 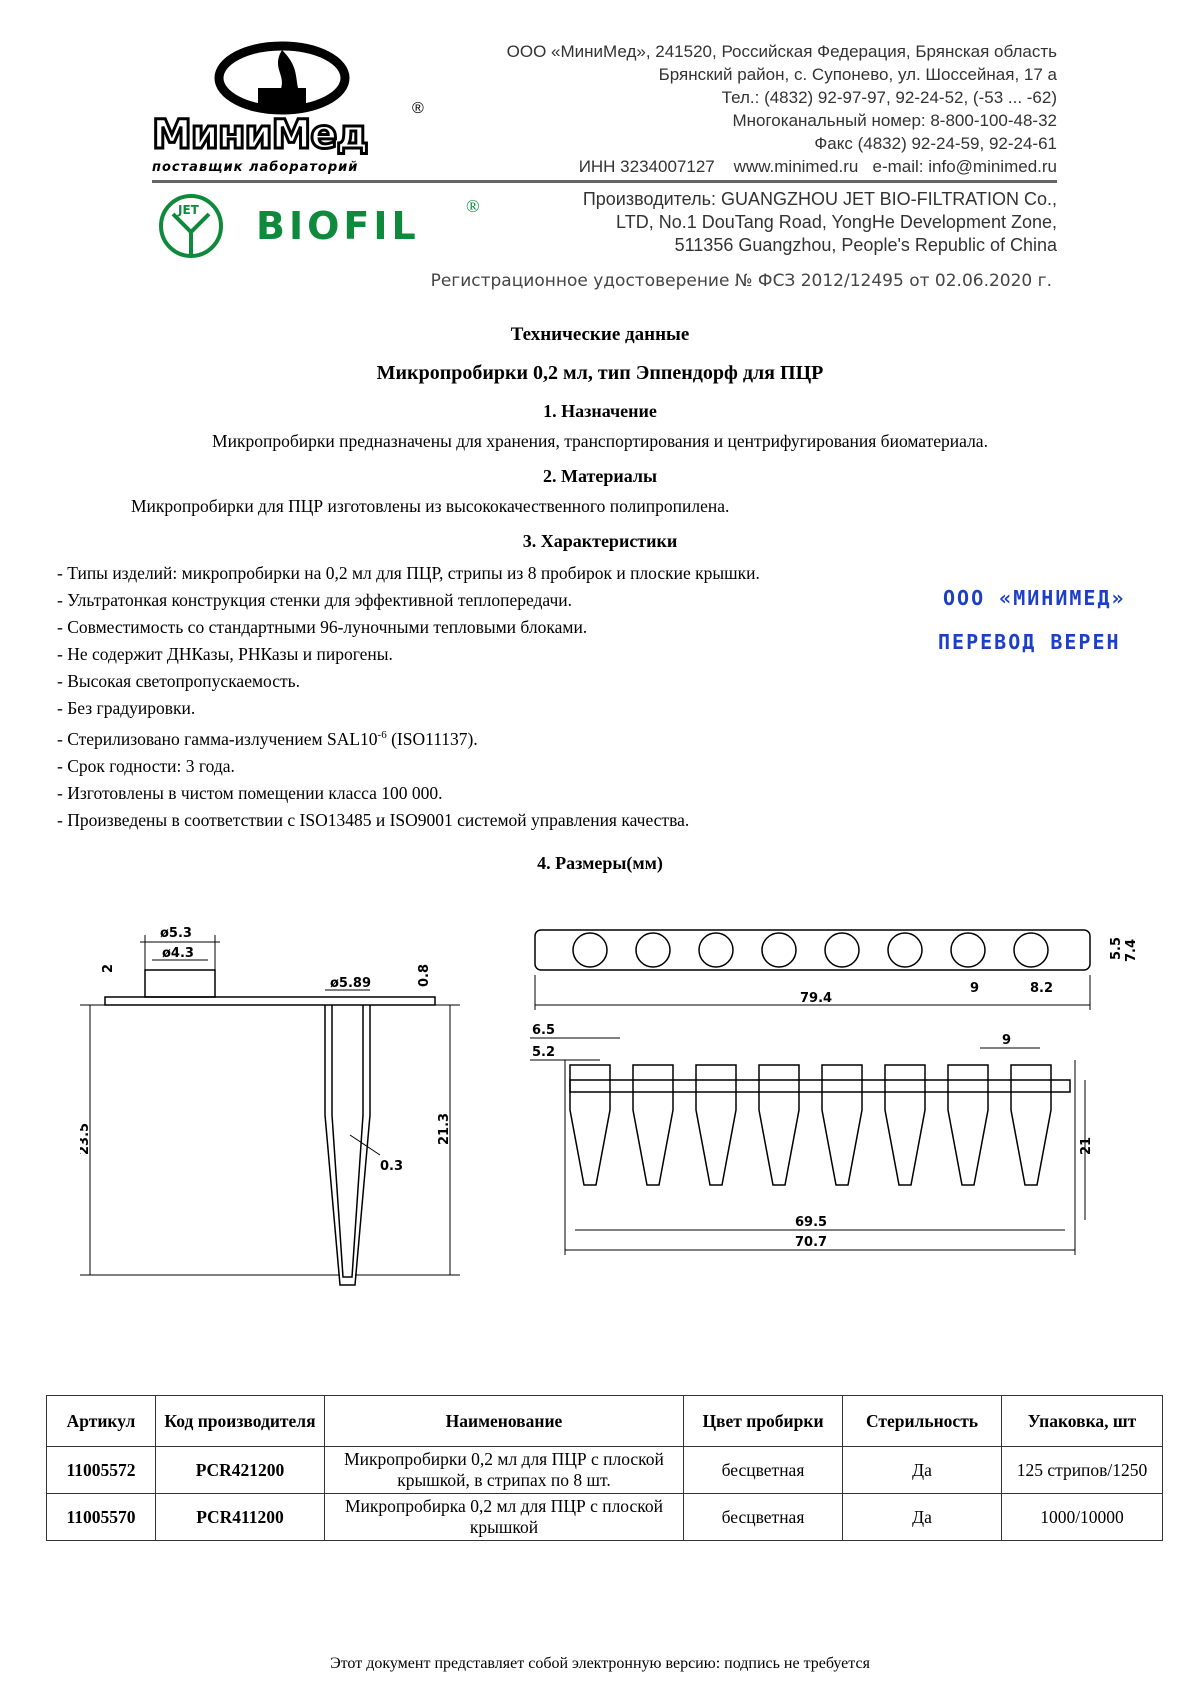 What do you see at coordinates (188, 210) in the screenshot?
I see `svg-text: JET` at bounding box center [188, 210].